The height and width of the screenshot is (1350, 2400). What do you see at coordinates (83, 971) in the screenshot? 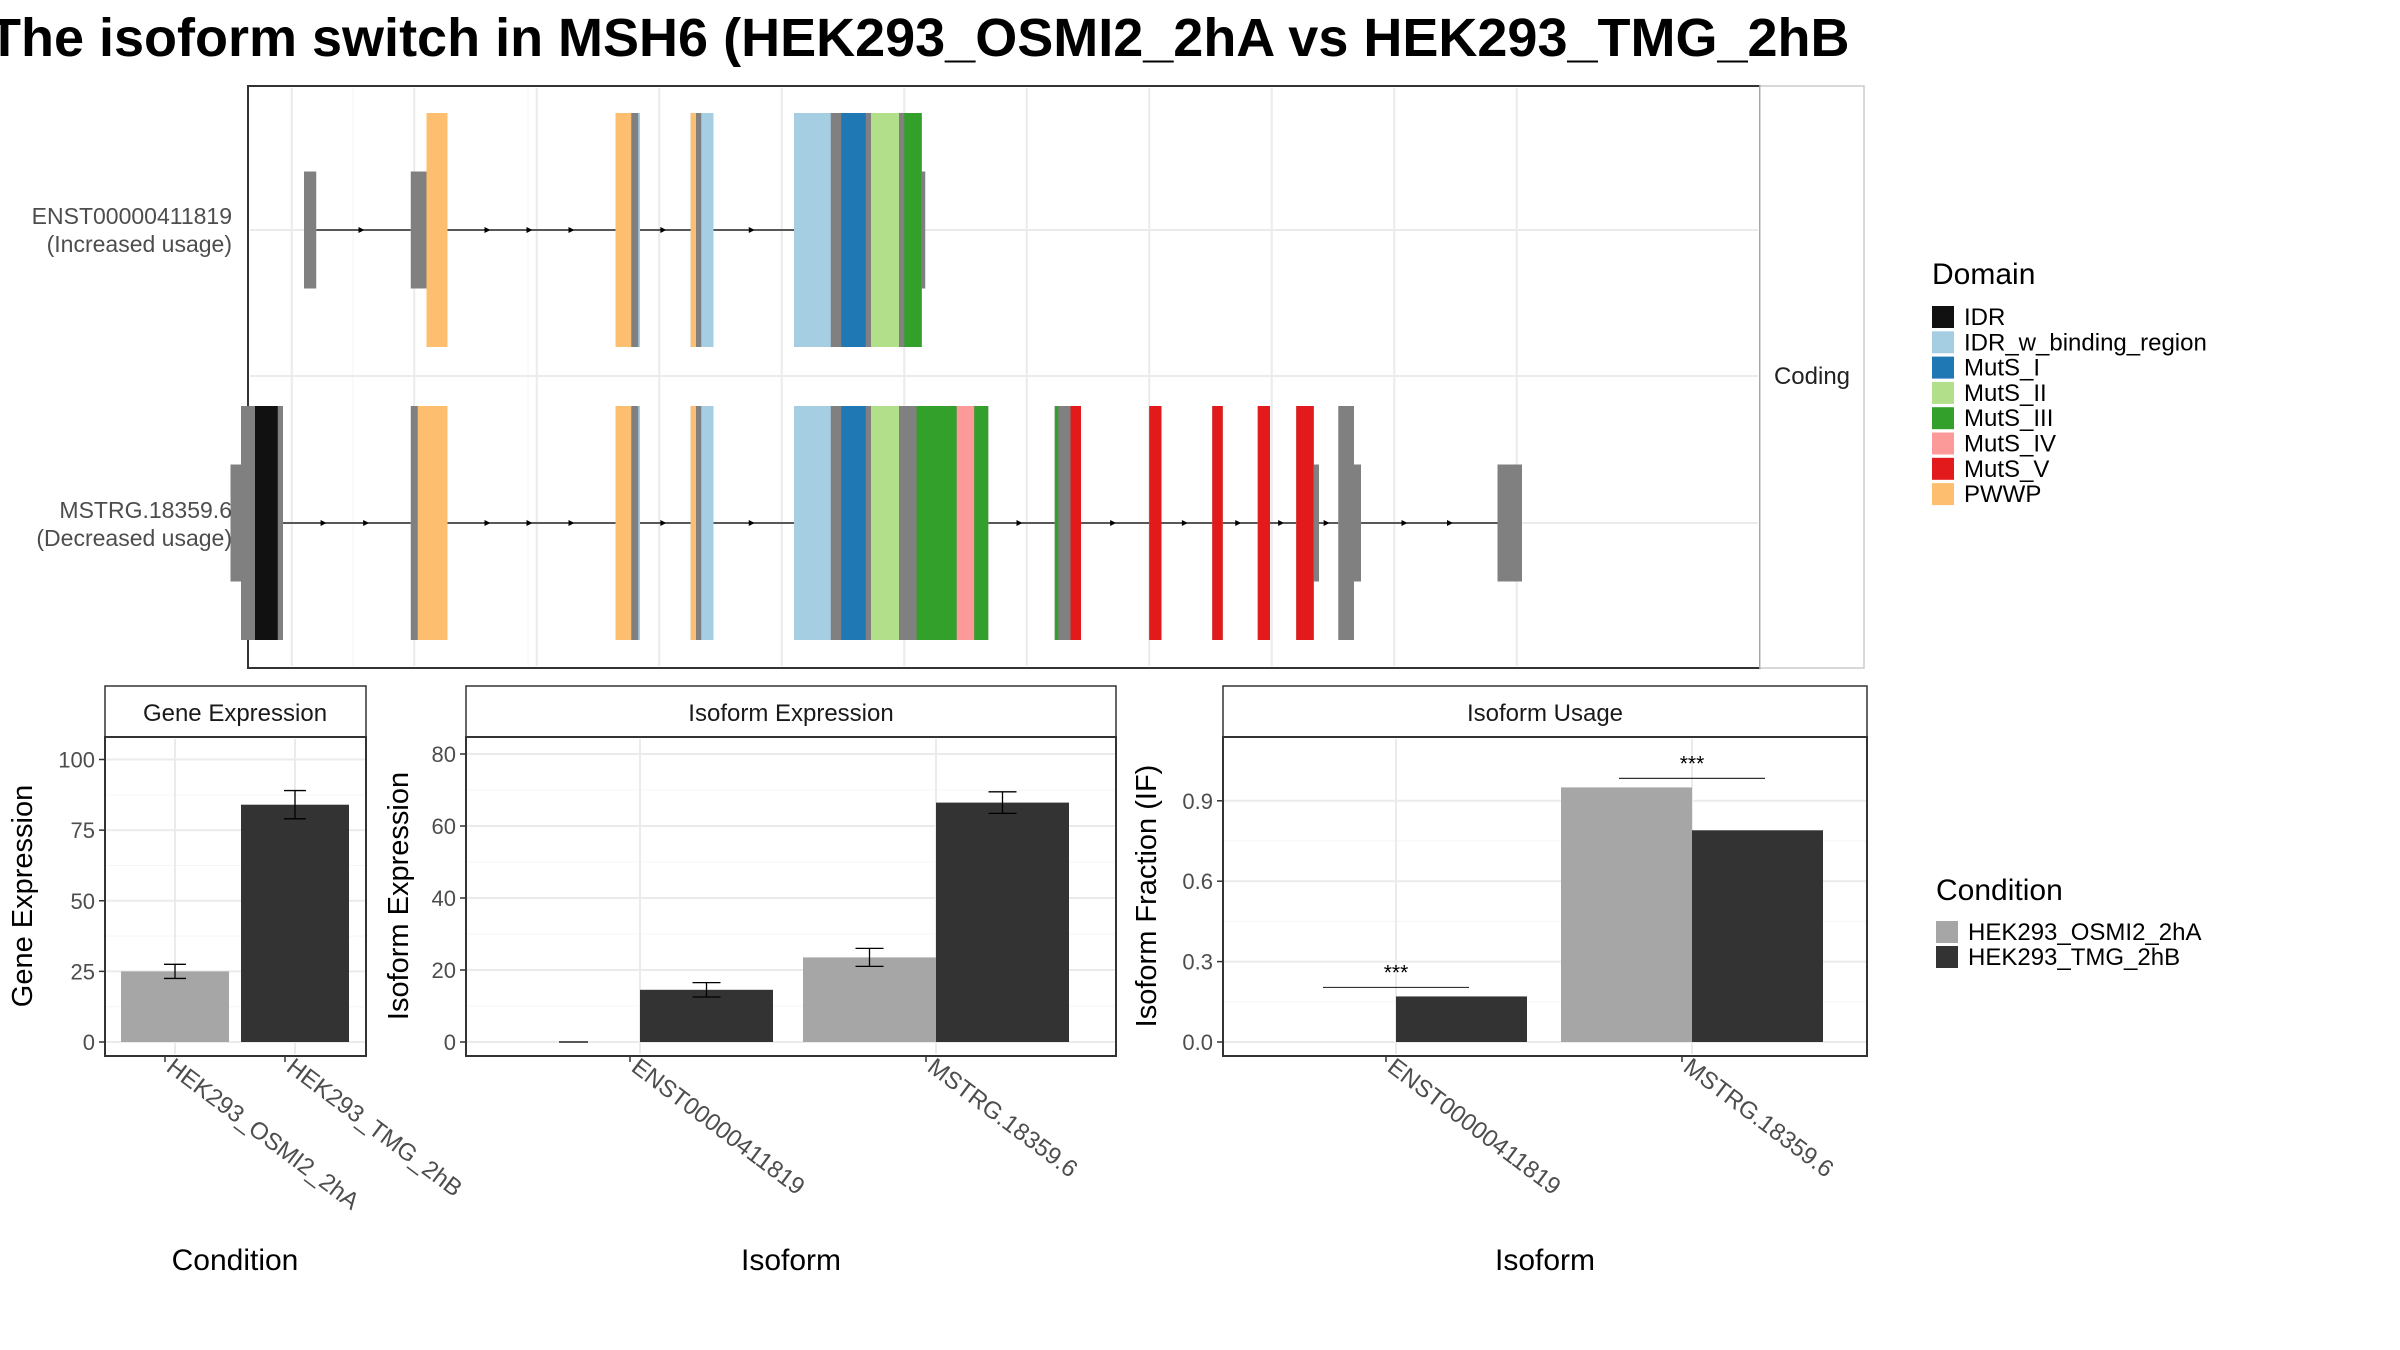
I see `y-tick-label: 25` at bounding box center [83, 971].